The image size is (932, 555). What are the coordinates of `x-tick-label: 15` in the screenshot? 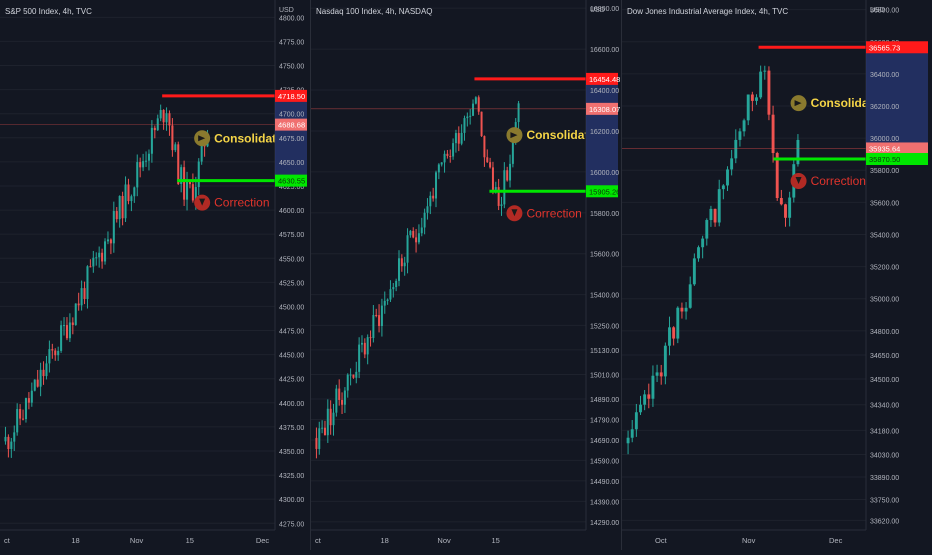 It's located at (190, 540).